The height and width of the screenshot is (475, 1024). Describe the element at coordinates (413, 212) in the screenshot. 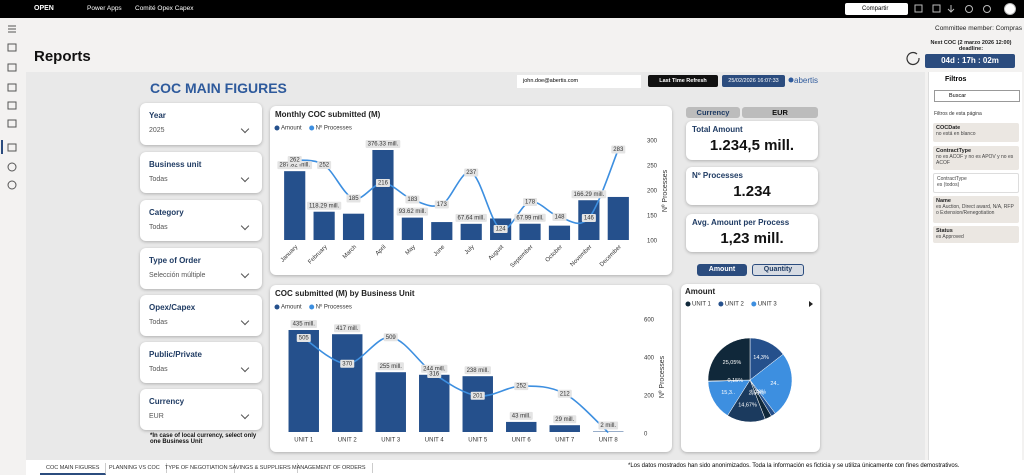

I see `data-label: 93.62 mill.` at that location.